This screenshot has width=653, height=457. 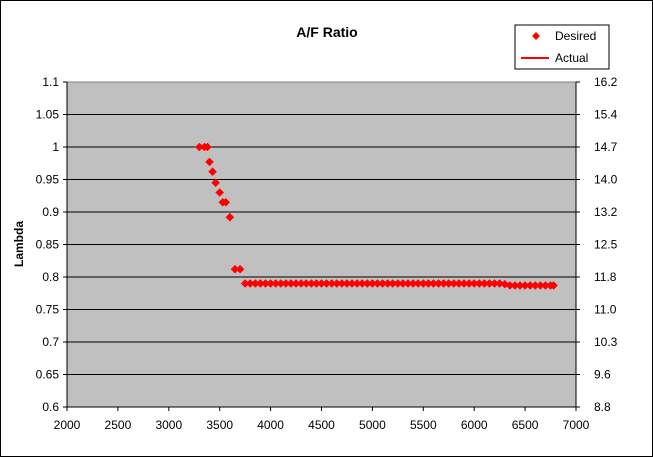 I want to click on y2-tick-label: 13.2, so click(x=606, y=212).